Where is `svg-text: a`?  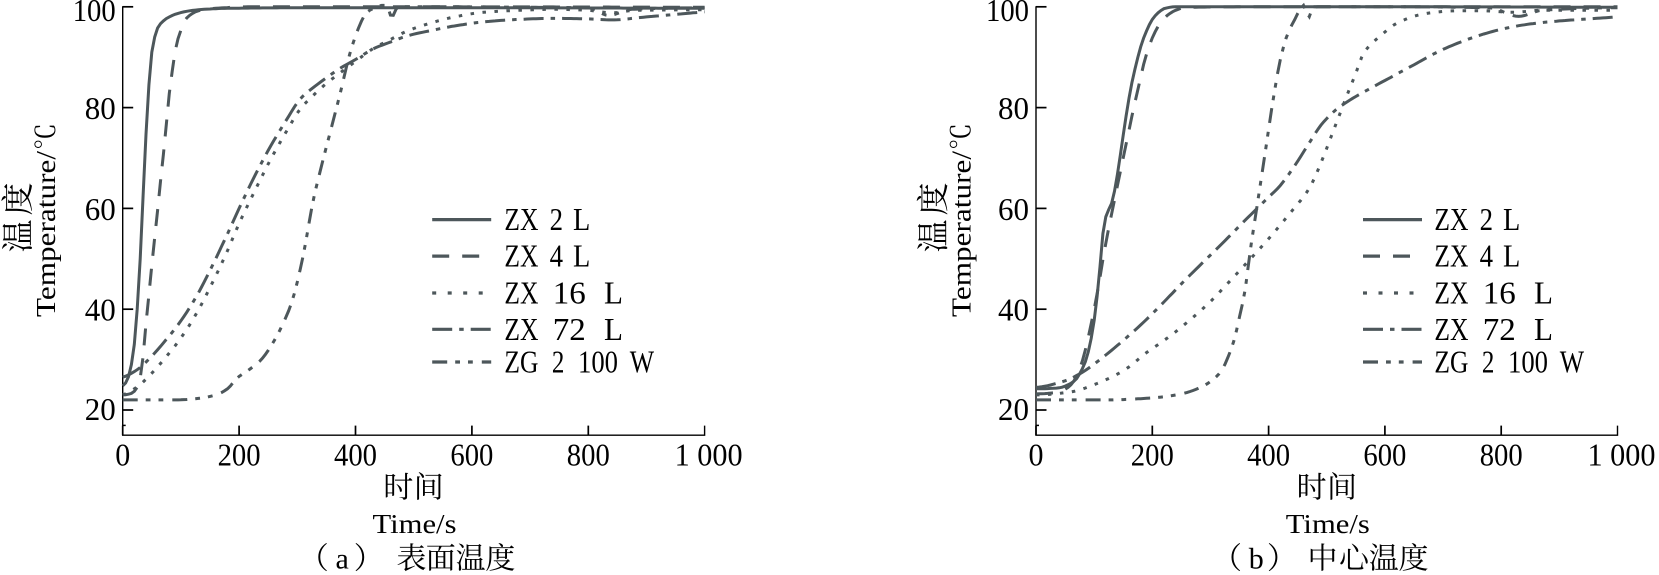 svg-text: a is located at coordinates (342, 559).